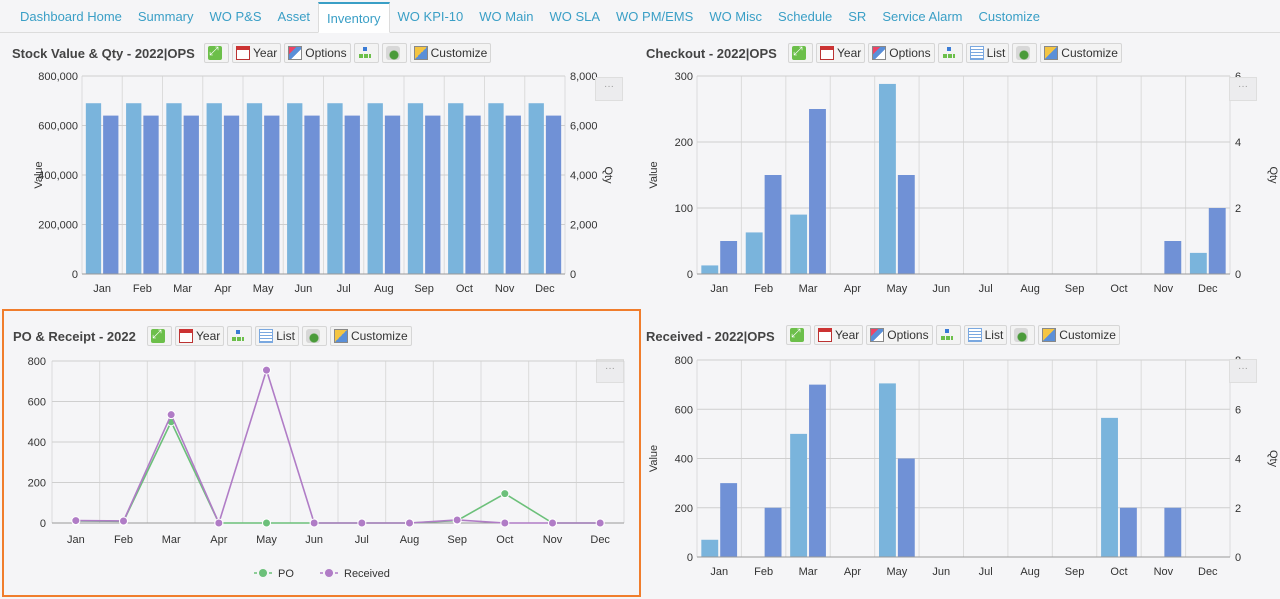  Describe the element at coordinates (857, 16) in the screenshot. I see `tab-sr: SR` at that location.